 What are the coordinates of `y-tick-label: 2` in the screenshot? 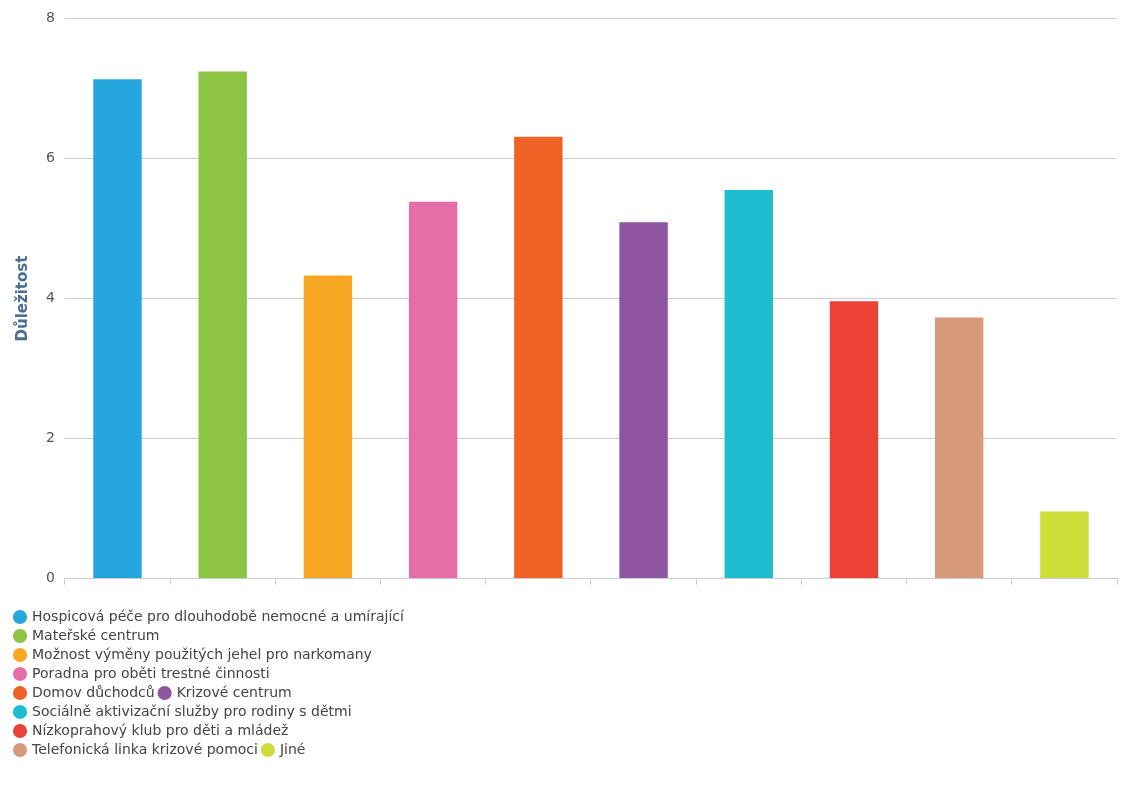 It's located at (50, 437).